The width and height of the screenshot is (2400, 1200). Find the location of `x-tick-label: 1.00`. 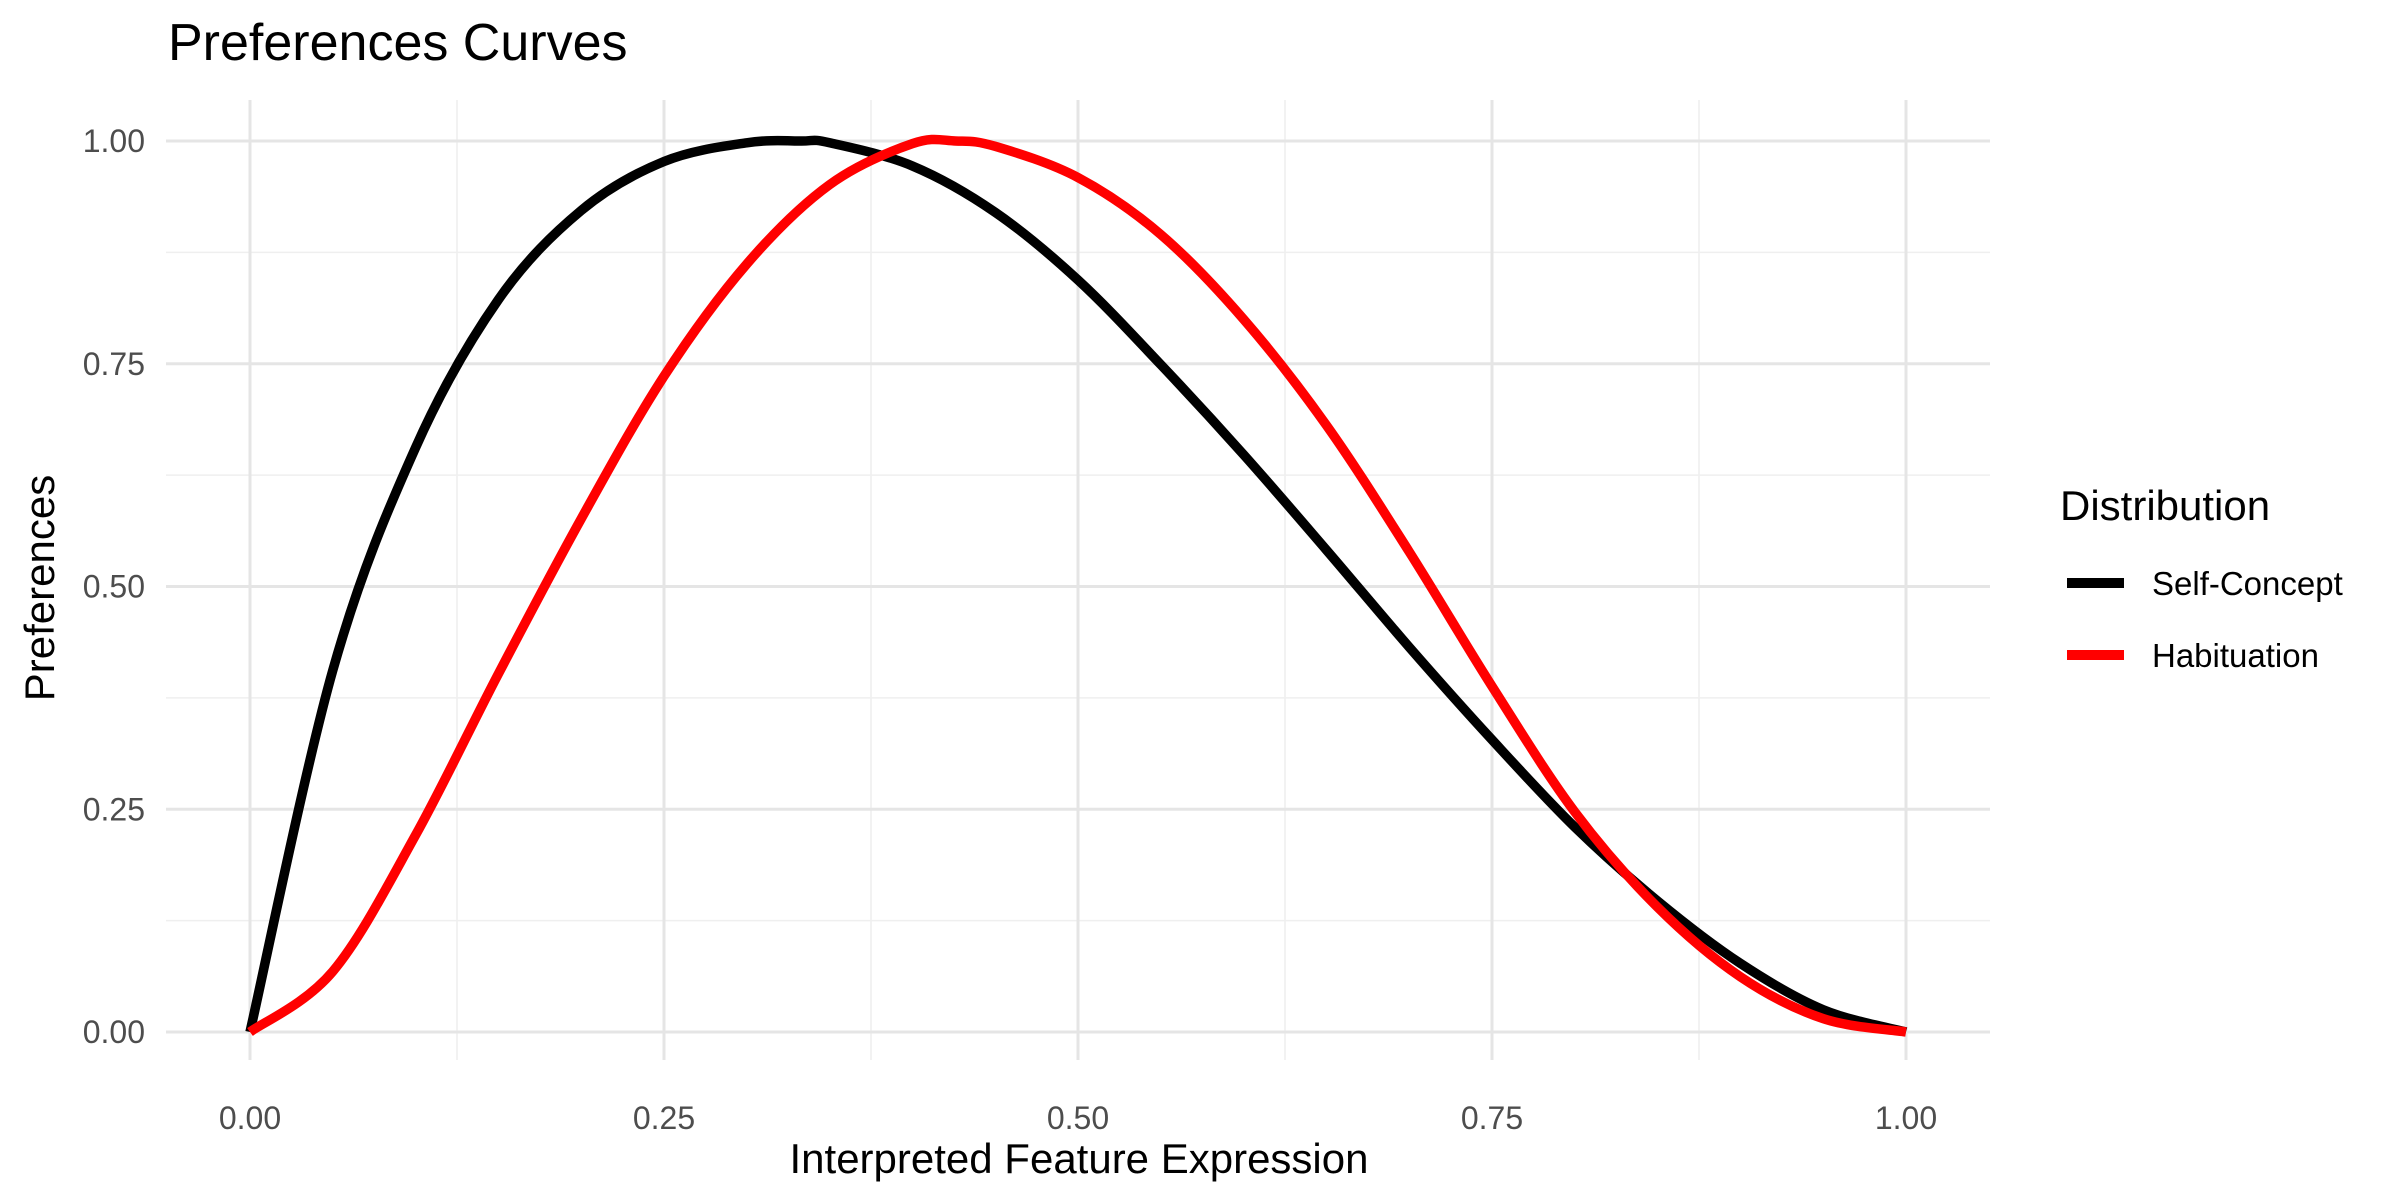

x-tick-label: 1.00 is located at coordinates (1906, 1118).